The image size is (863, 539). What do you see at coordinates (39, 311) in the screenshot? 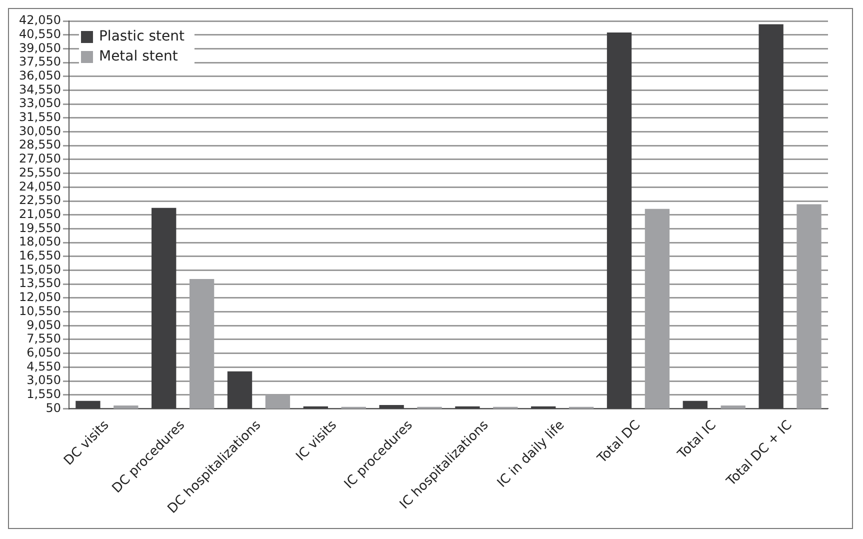
I see `y-tick-label: 10,550` at bounding box center [39, 311].